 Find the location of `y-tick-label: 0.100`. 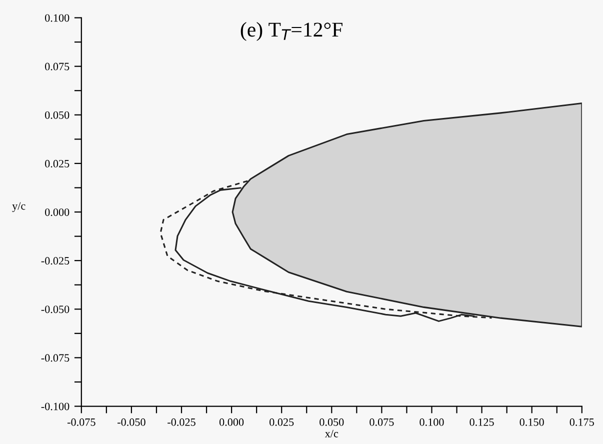

y-tick-label: 0.100 is located at coordinates (57, 18).